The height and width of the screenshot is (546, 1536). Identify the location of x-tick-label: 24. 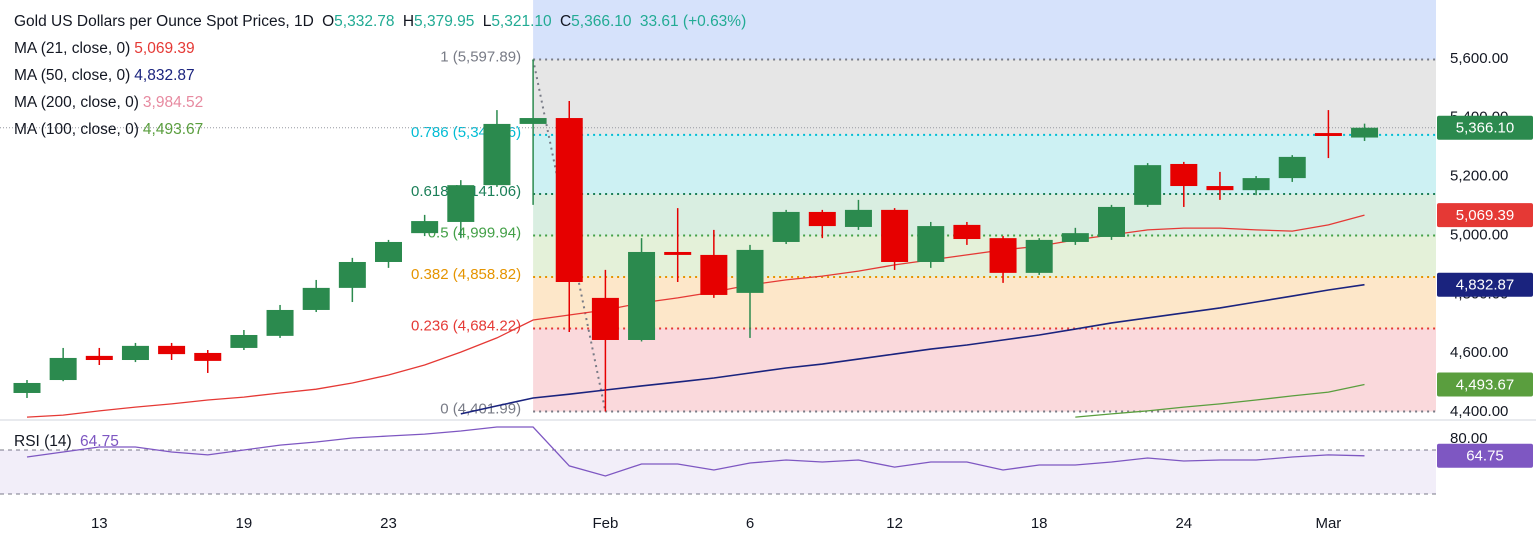
(1183, 523).